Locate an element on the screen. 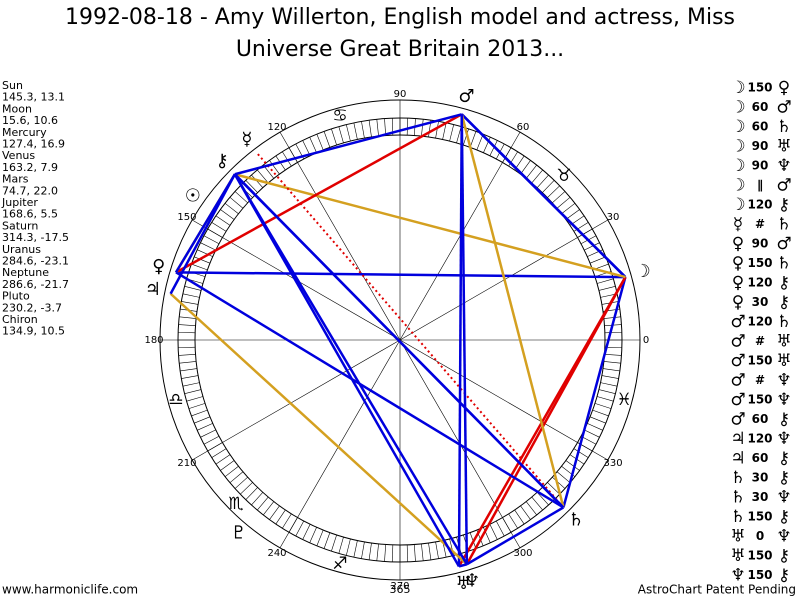 The image size is (800, 600). planet-name: Sun is located at coordinates (12, 85).